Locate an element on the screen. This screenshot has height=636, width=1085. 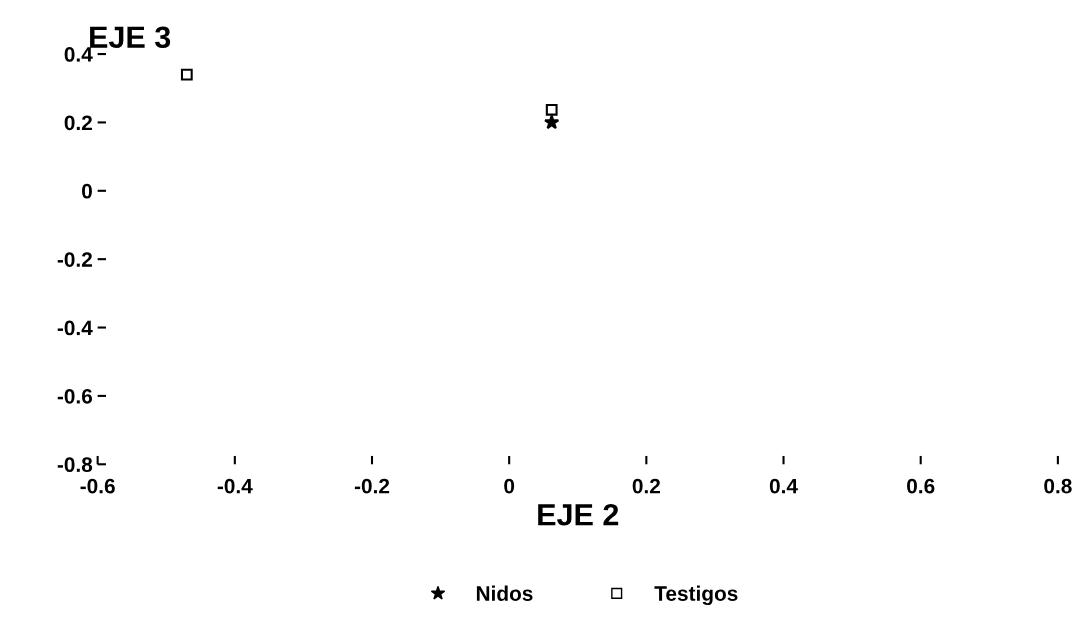
legend-label: Testigos is located at coordinates (696, 595).